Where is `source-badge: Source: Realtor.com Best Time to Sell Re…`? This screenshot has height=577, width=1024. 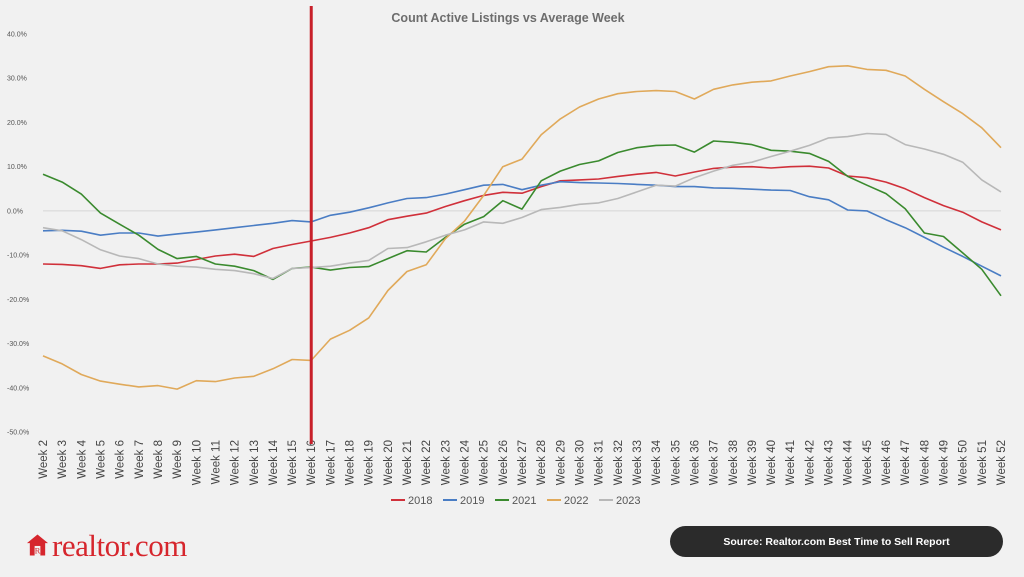
source-badge: Source: Realtor.com Best Time to Sell Re… is located at coordinates (836, 541).